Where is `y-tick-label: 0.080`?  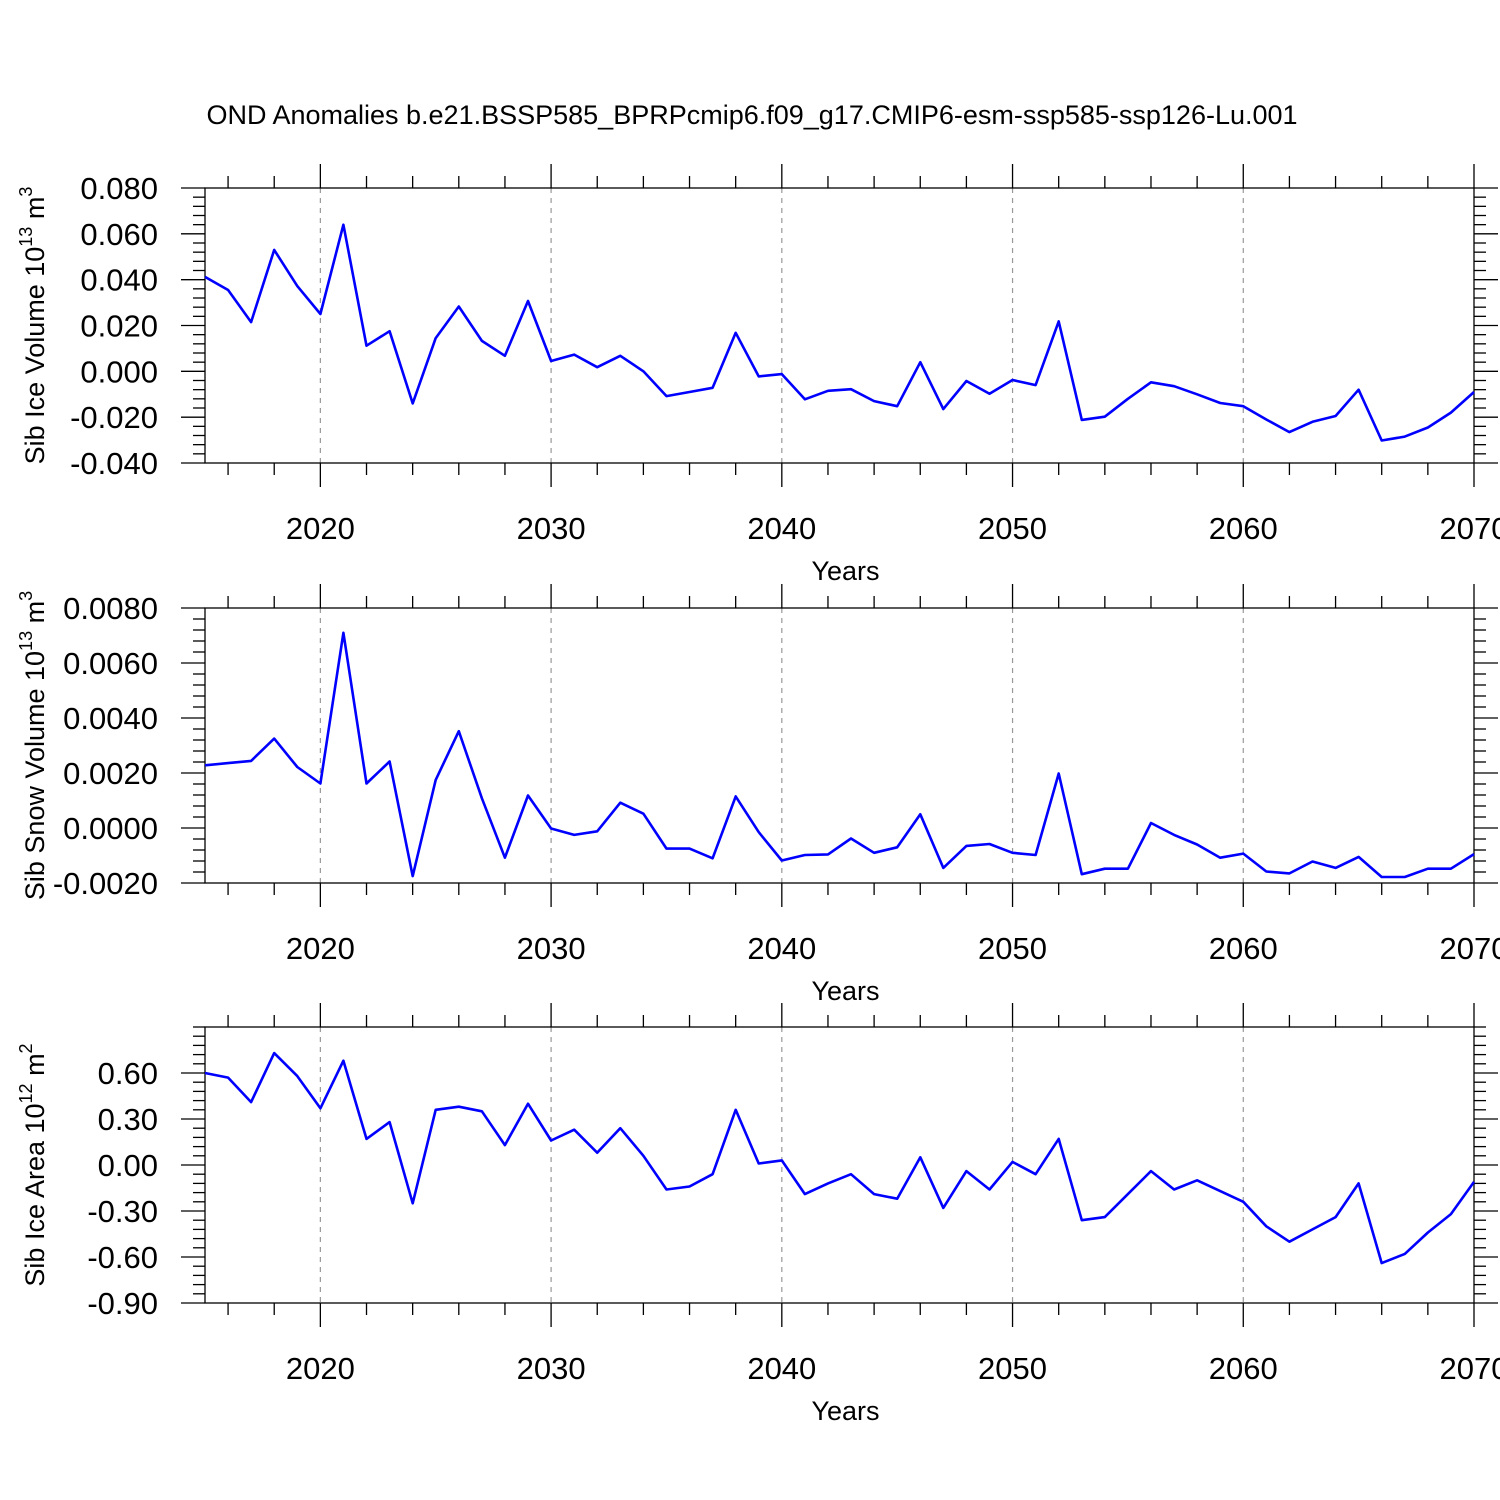 y-tick-label: 0.080 is located at coordinates (119, 188).